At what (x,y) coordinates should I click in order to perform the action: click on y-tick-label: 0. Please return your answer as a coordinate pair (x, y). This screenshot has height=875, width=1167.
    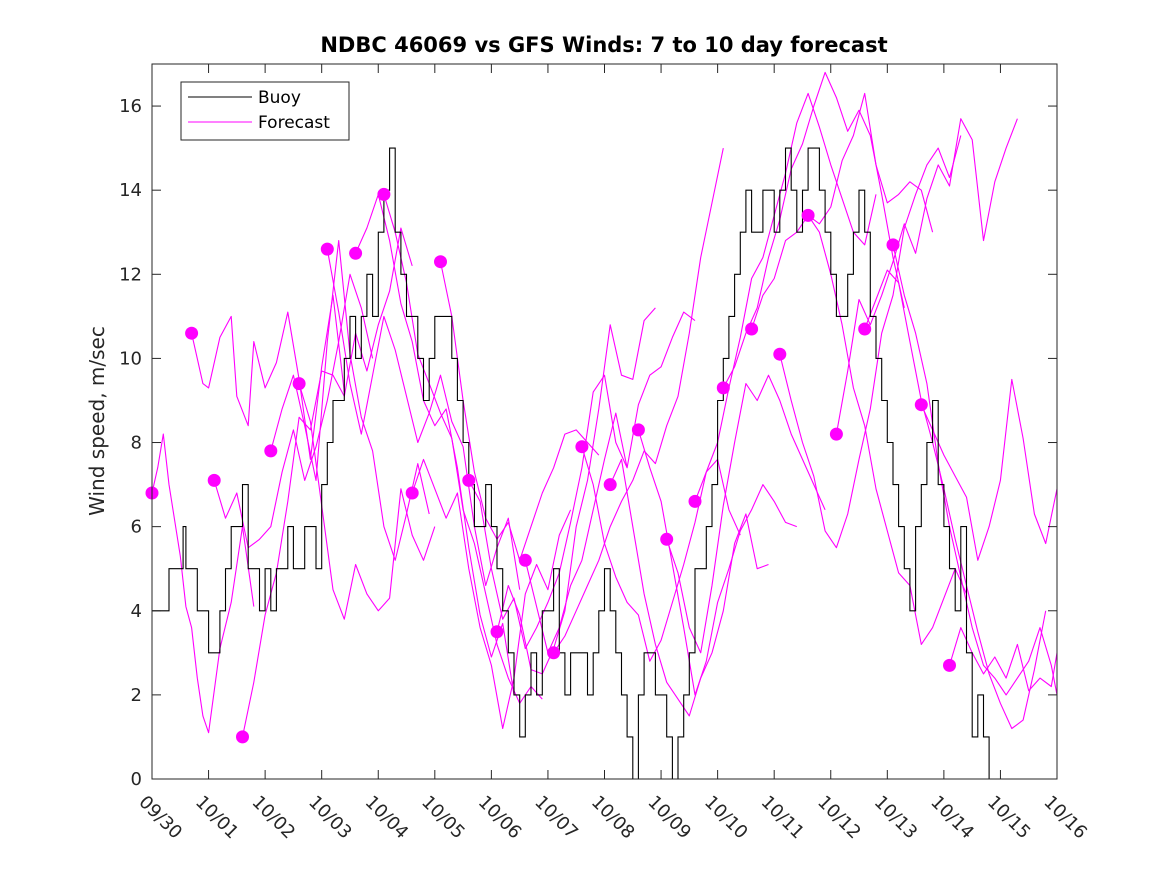
    Looking at the image, I should click on (136, 779).